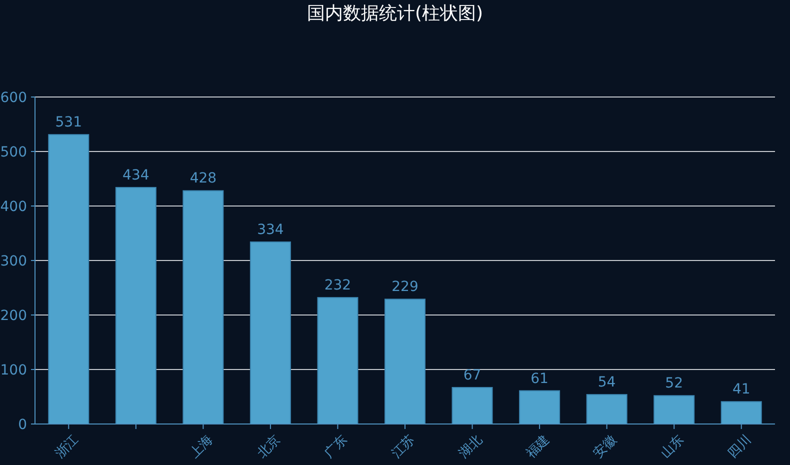 This screenshot has width=790, height=465. I want to click on y-tick-label: 500, so click(13, 152).